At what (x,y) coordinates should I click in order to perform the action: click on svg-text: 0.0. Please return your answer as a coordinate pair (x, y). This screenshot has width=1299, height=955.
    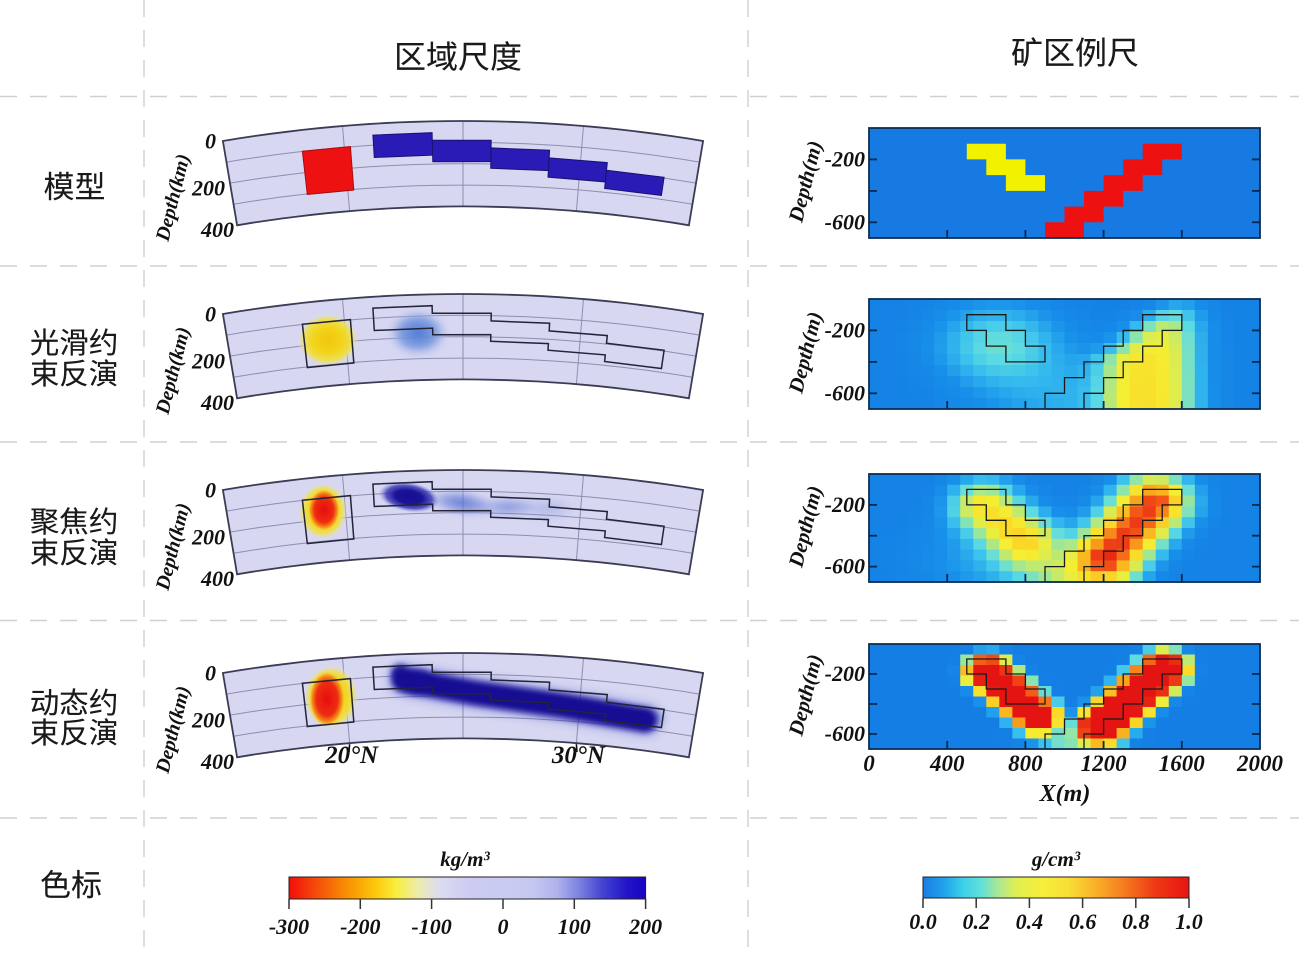
    Looking at the image, I should click on (923, 921).